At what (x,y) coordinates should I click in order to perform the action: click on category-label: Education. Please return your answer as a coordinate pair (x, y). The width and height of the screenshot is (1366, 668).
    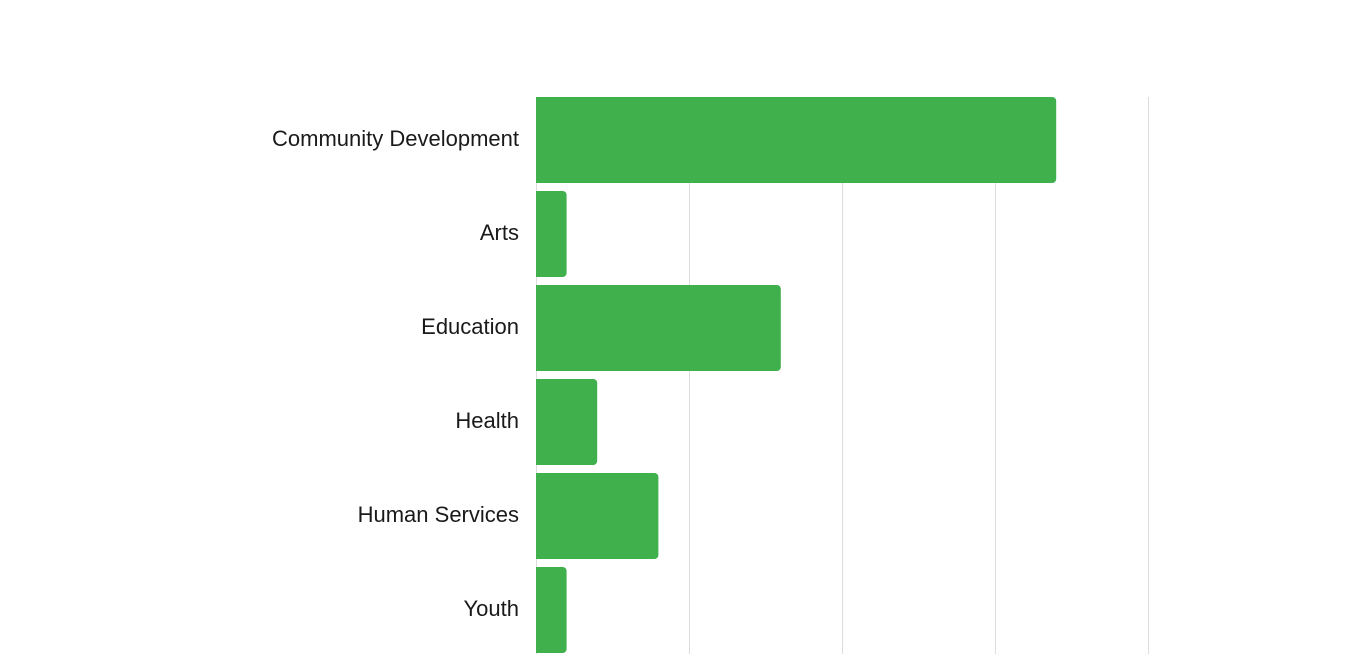
    Looking at the image, I should click on (470, 326).